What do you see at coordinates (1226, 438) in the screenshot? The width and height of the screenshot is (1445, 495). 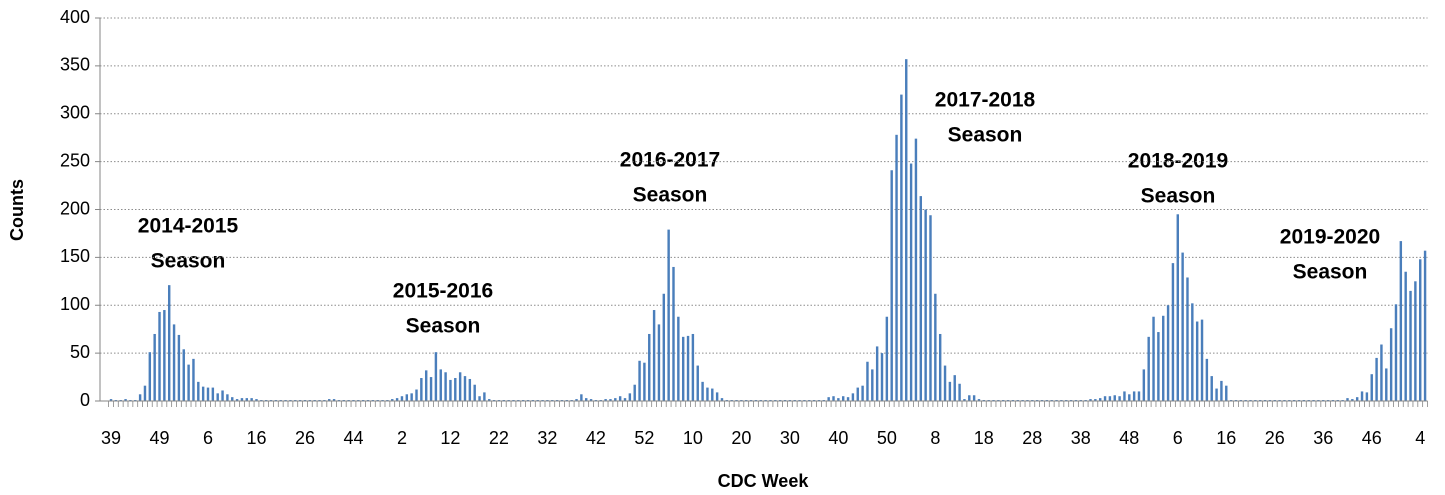 I see `x-tick-label: 16` at bounding box center [1226, 438].